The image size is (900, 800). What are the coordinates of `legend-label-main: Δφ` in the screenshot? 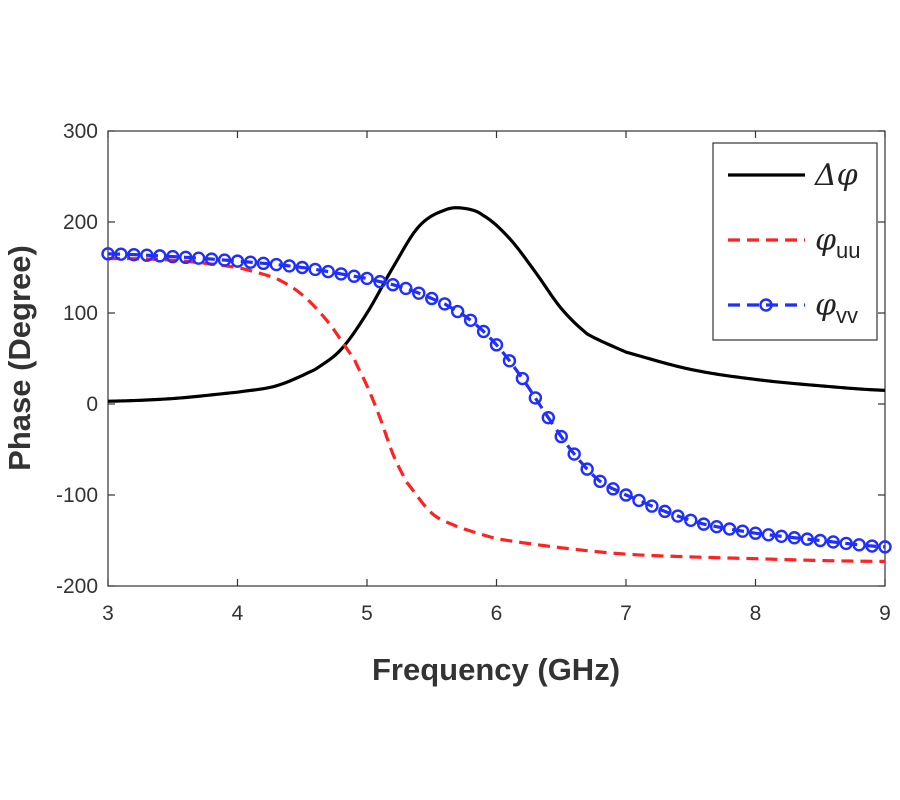 It's located at (836, 175).